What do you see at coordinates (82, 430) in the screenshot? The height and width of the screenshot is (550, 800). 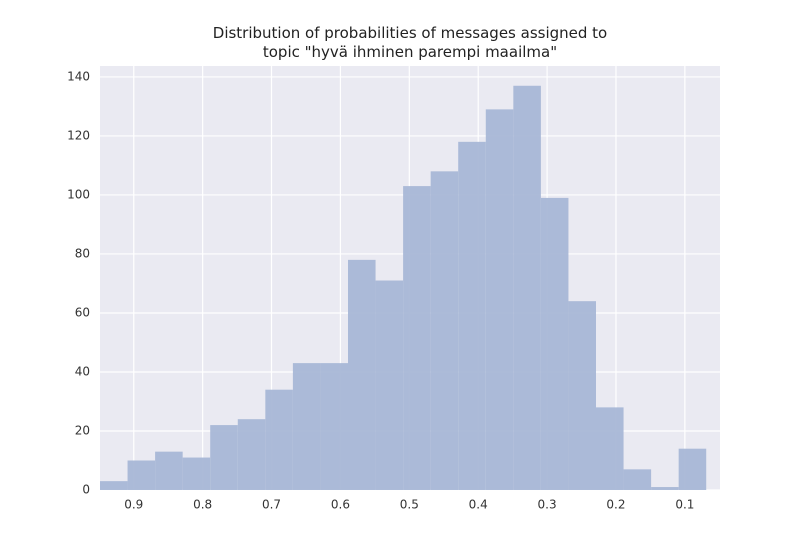 I see `y-tick-label: 20` at bounding box center [82, 430].